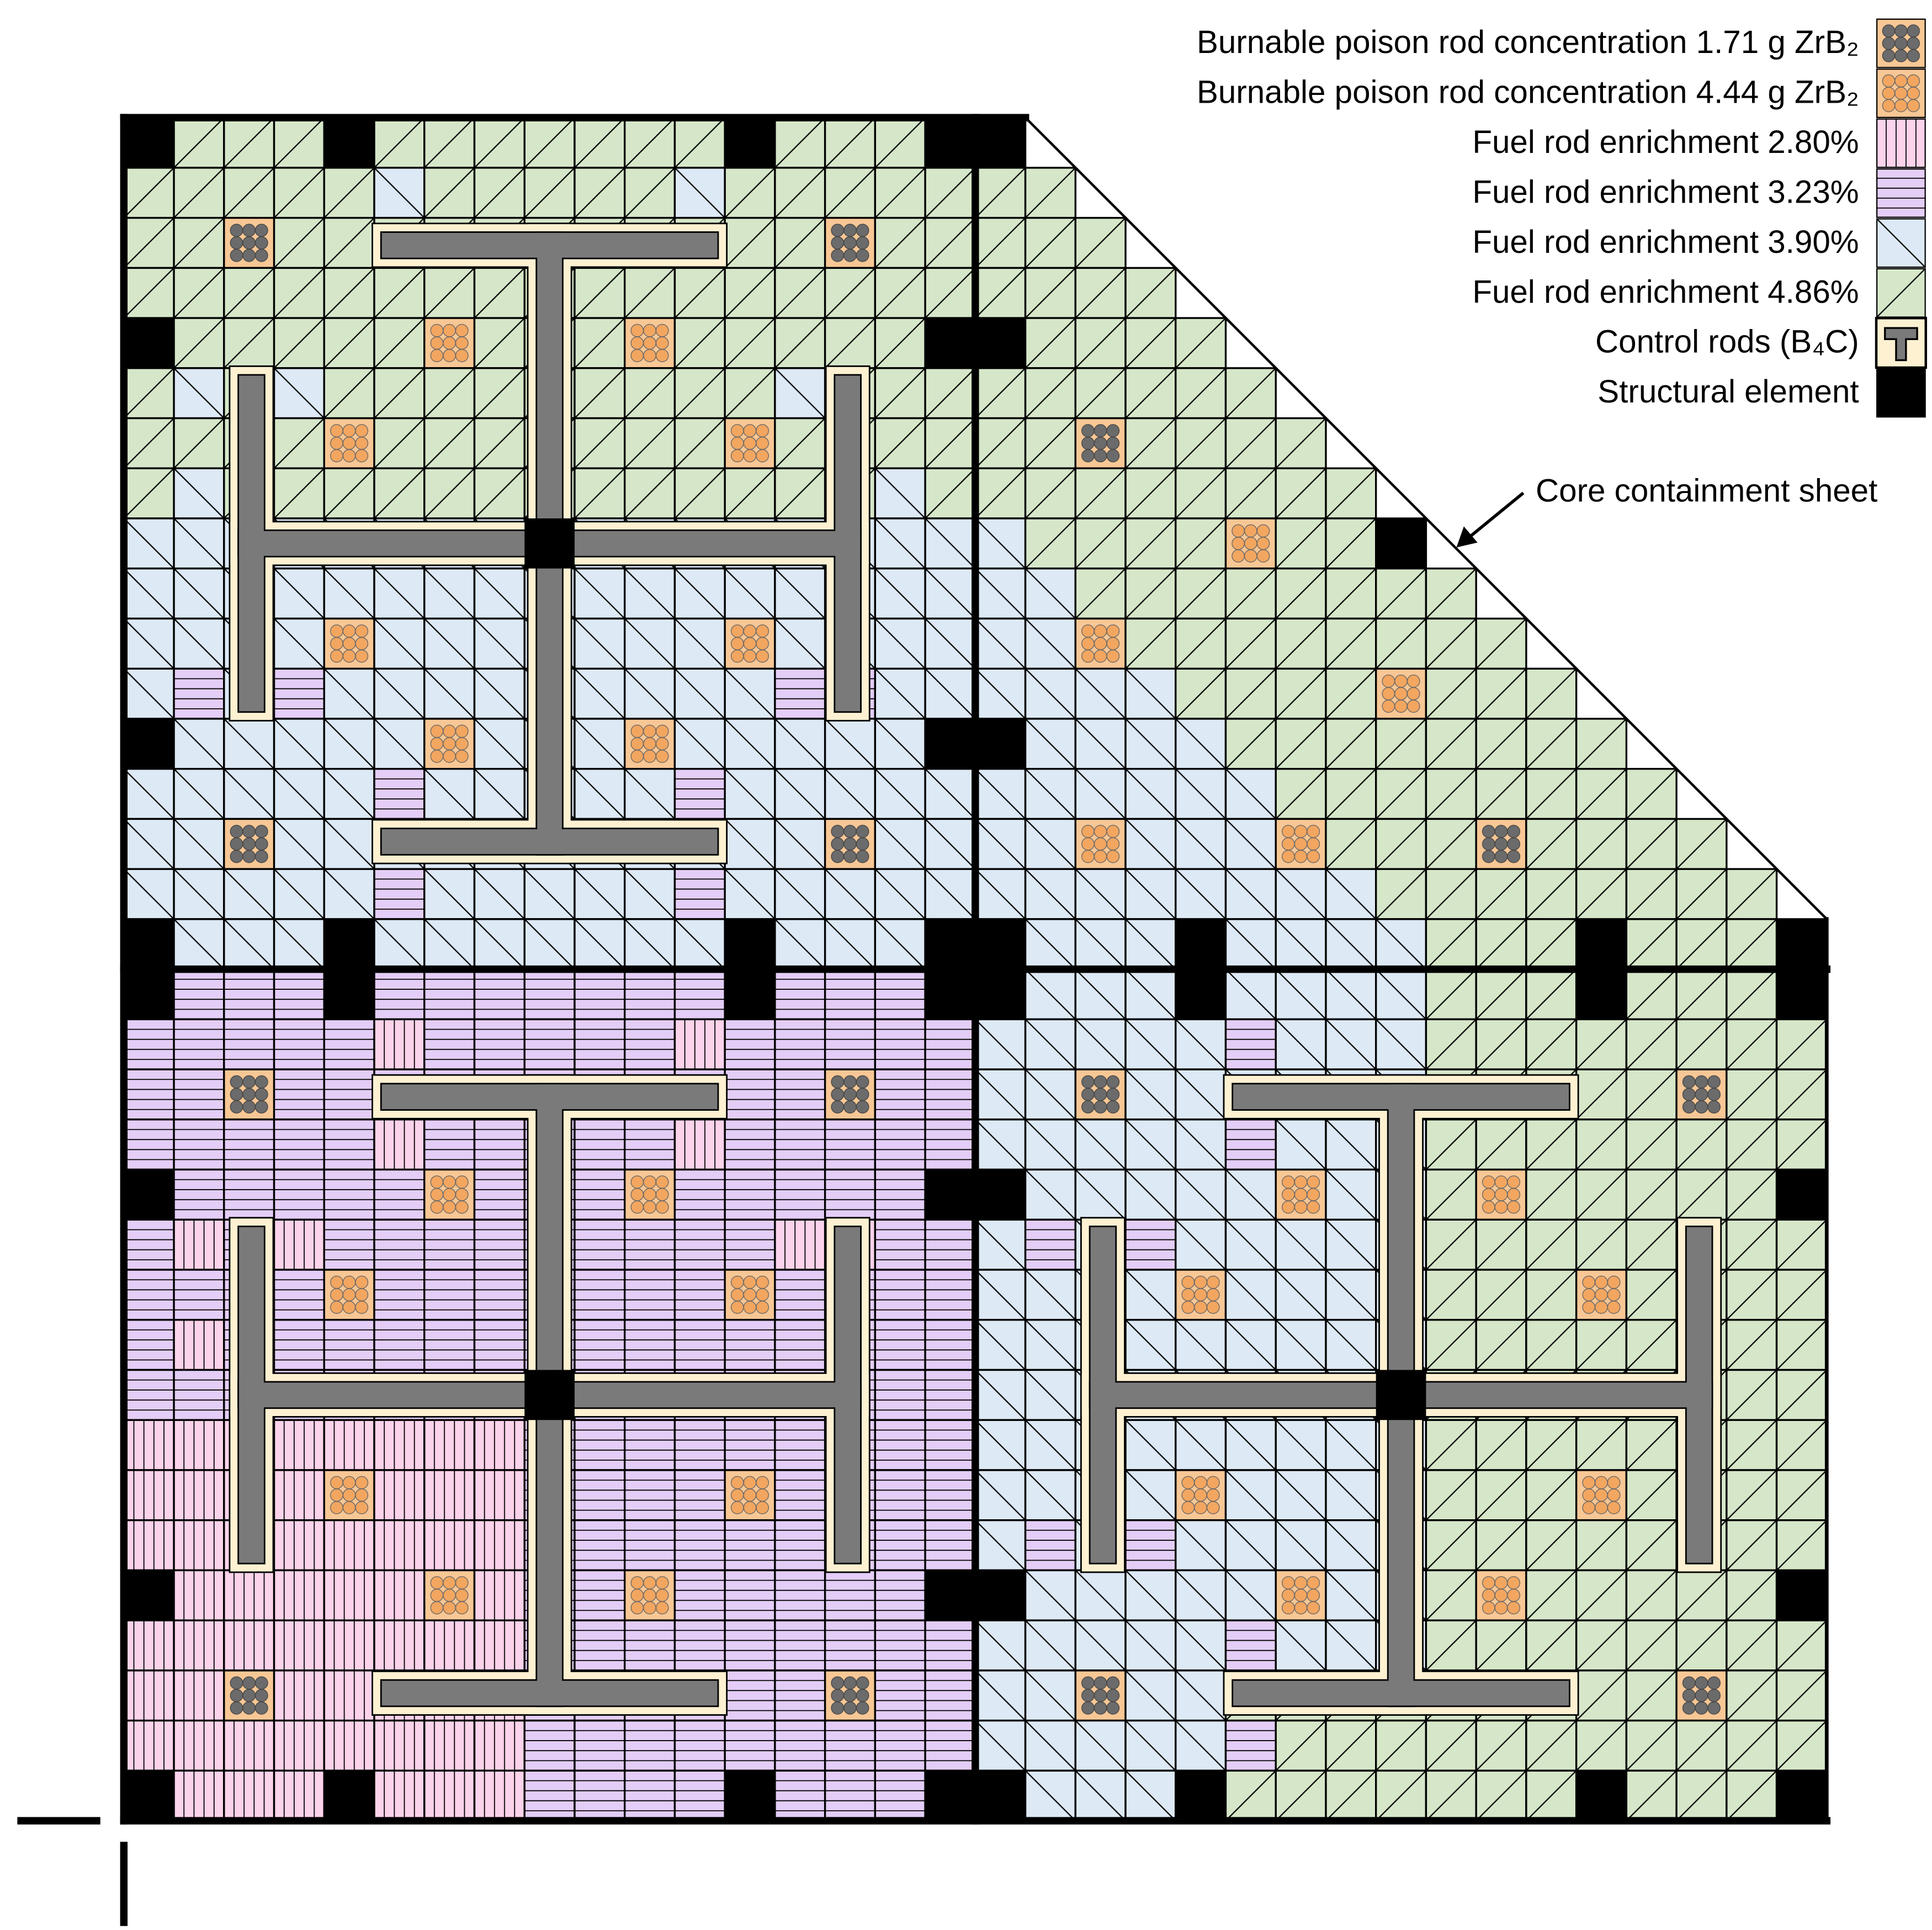 This screenshot has height=1930, width=1932. What do you see at coordinates (650, 343) in the screenshot?
I see `burnable-poison-rod` at bounding box center [650, 343].